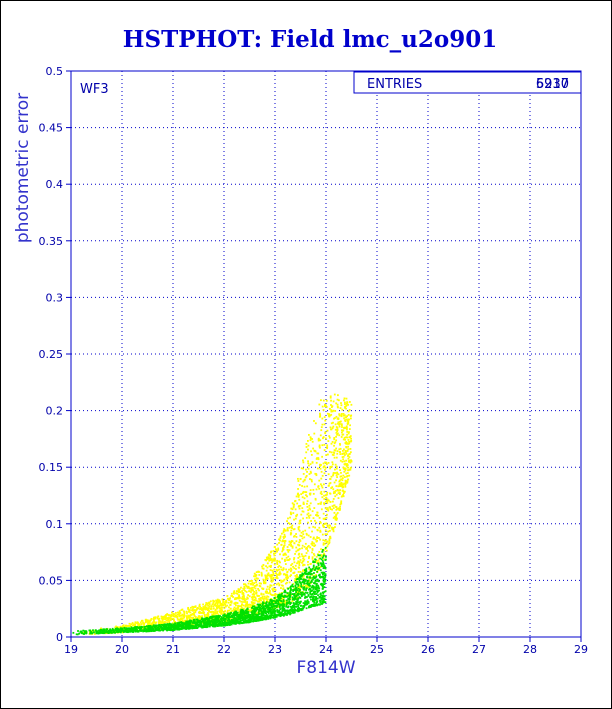 Image resolution: width=612 pixels, height=709 pixels. I want to click on x-tick-label: 19, so click(71, 649).